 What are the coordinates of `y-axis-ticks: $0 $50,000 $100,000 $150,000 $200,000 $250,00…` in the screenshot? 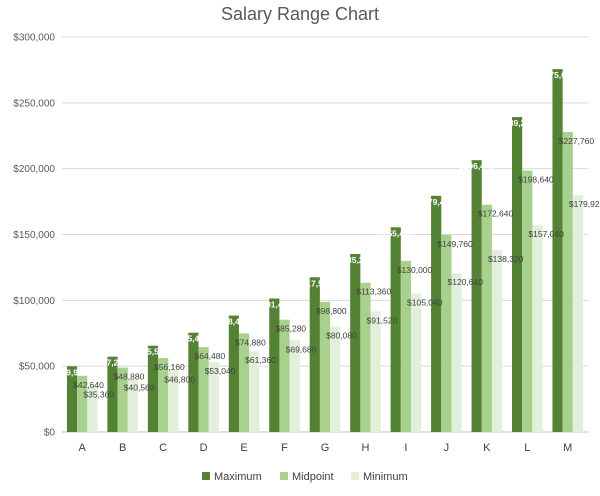 It's located at (34, 236).